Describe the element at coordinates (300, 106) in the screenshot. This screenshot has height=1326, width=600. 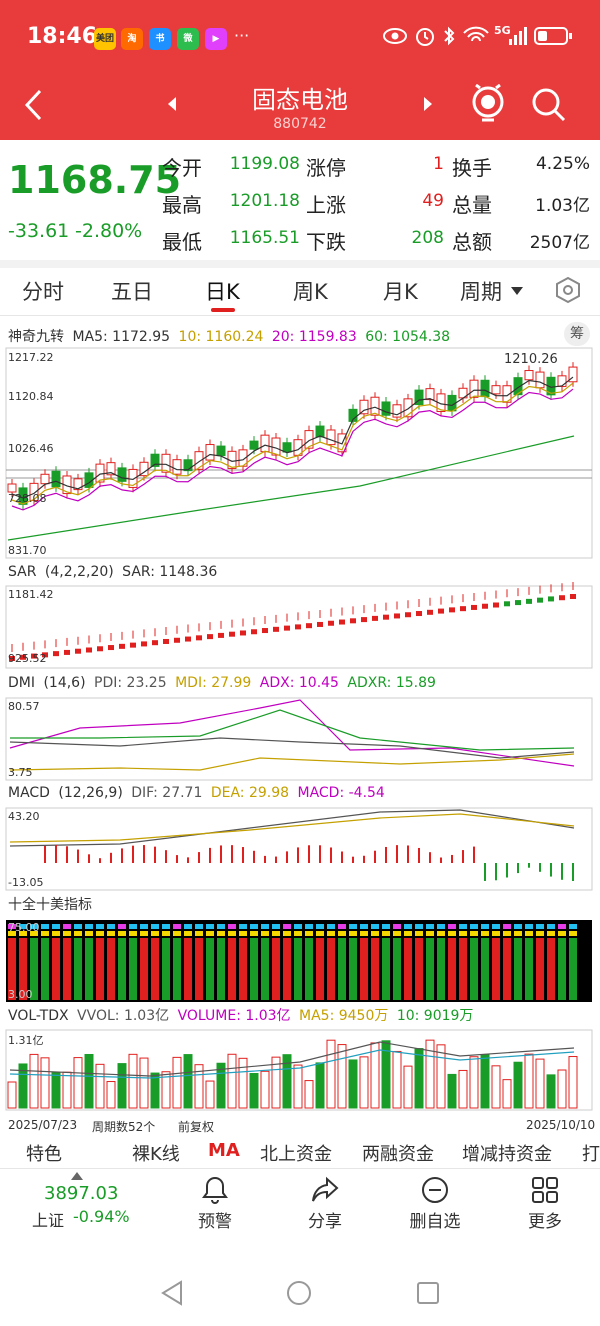
I see `nav-bar: 固态电池 880742` at that location.